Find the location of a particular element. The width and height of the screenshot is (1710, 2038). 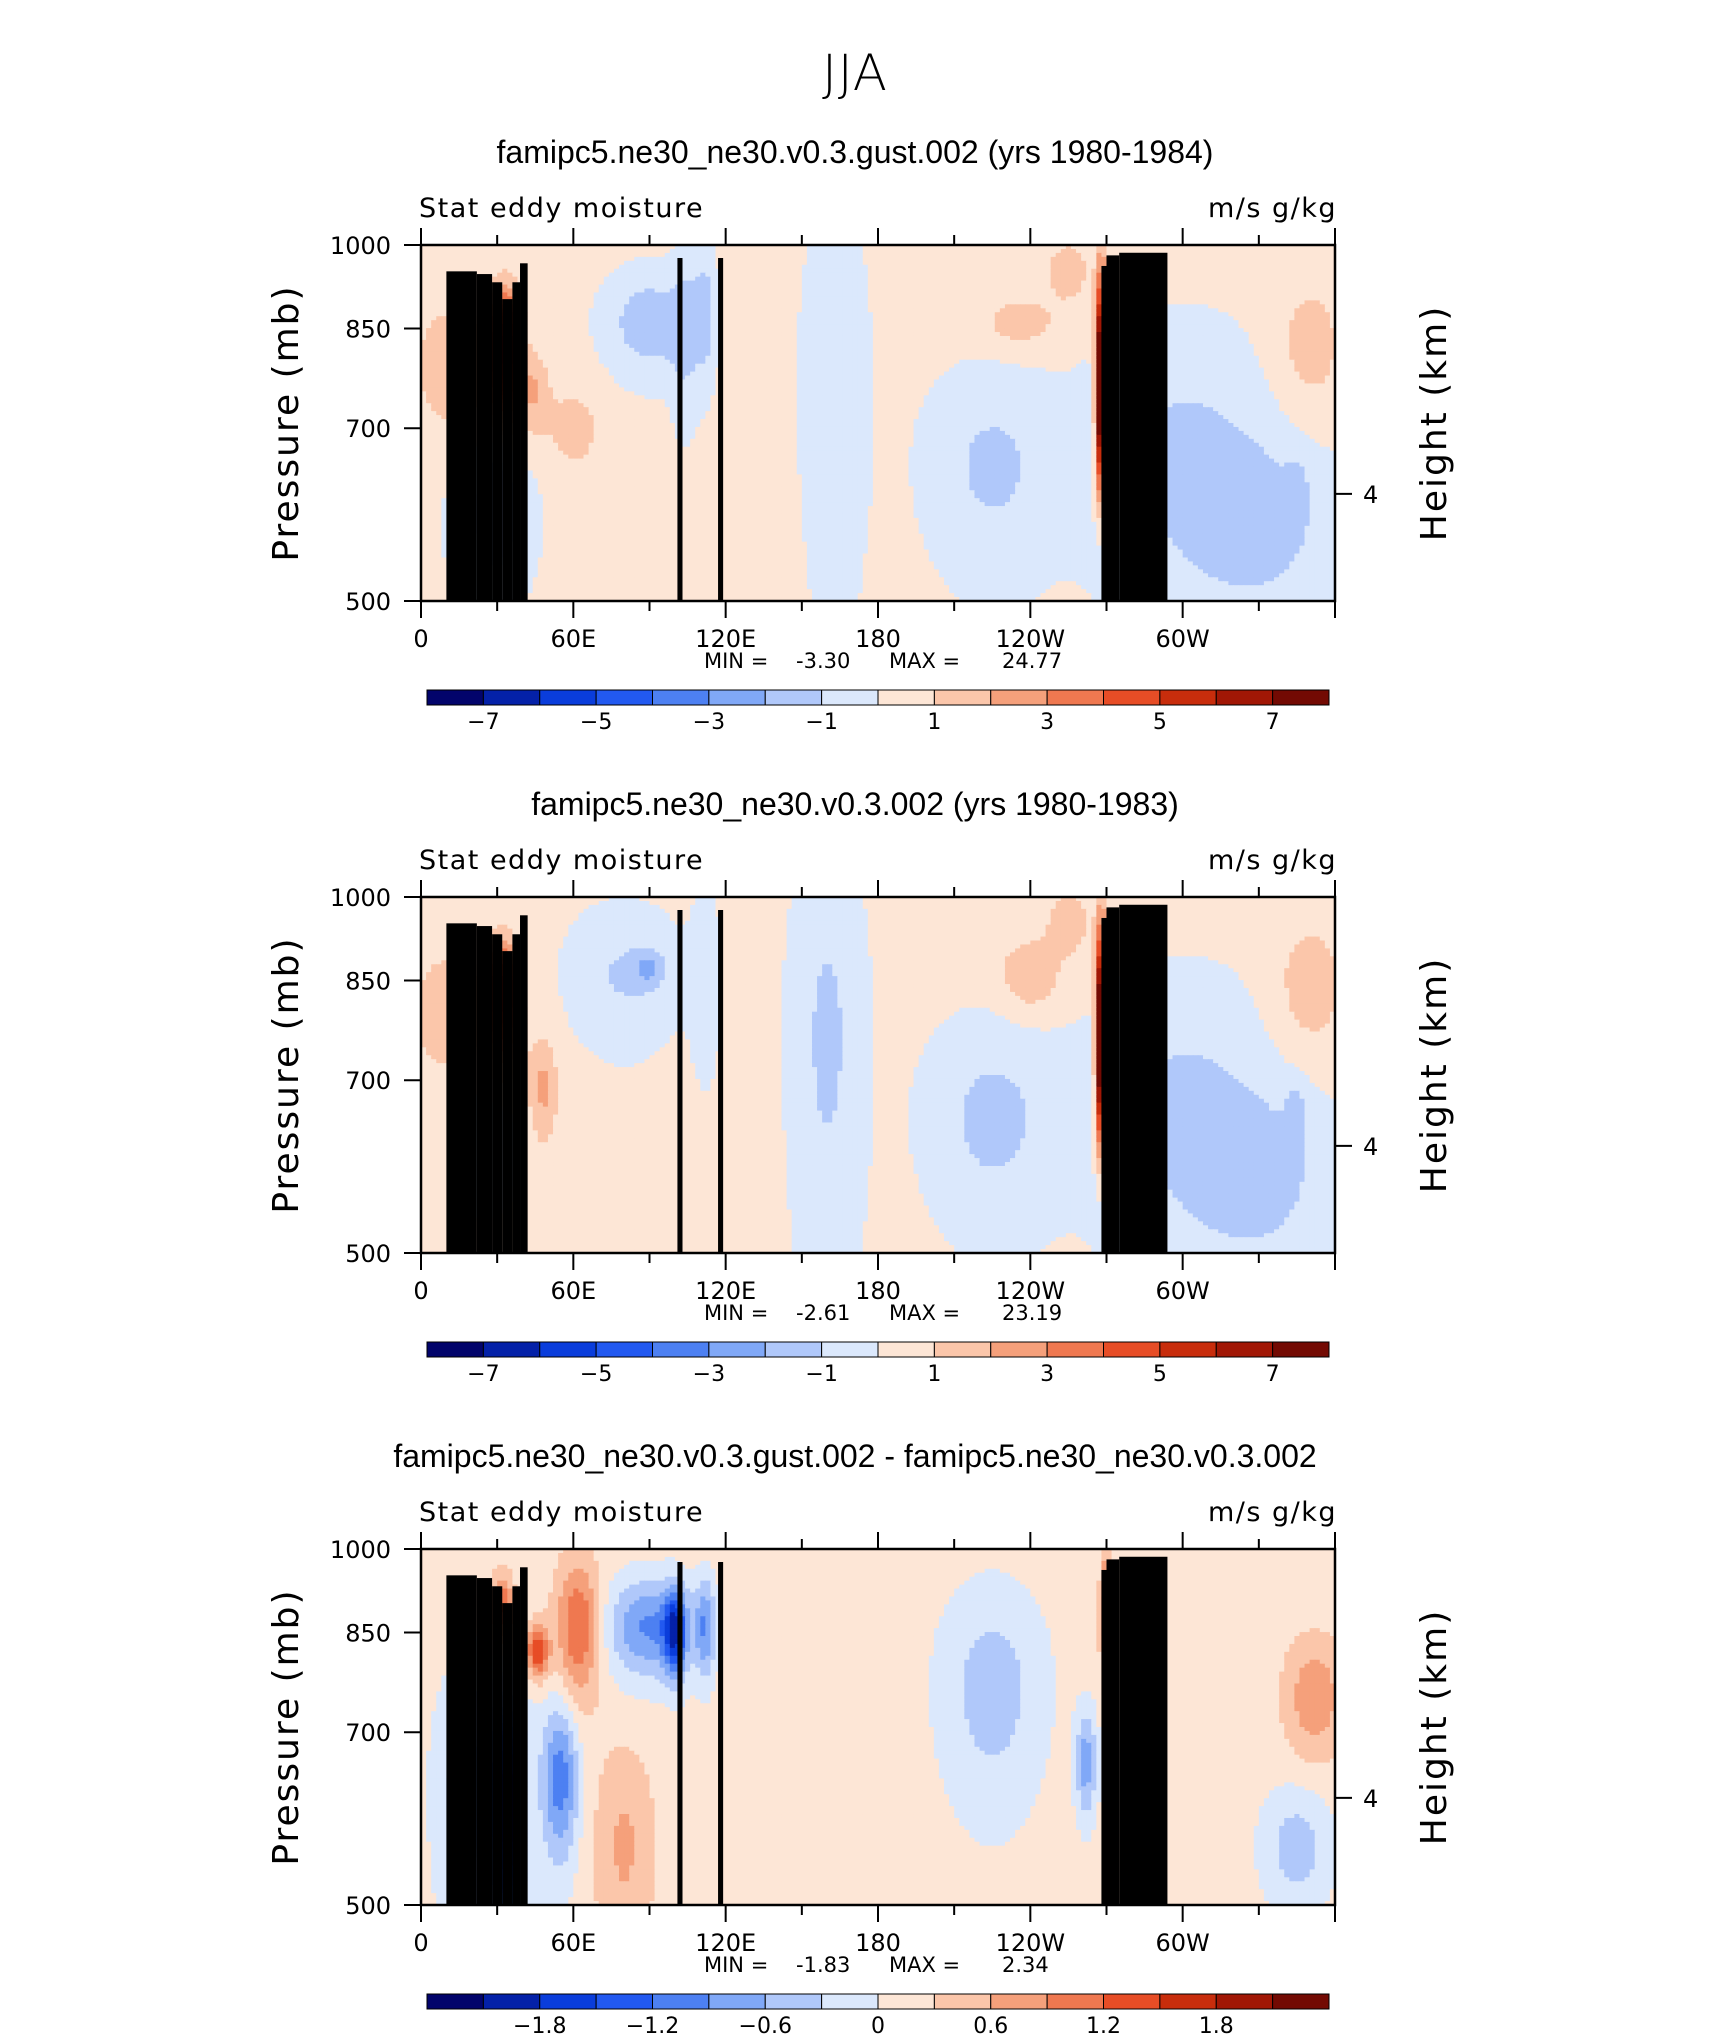

y-axis-label: Pressure (mb) is located at coordinates (286, 1074).